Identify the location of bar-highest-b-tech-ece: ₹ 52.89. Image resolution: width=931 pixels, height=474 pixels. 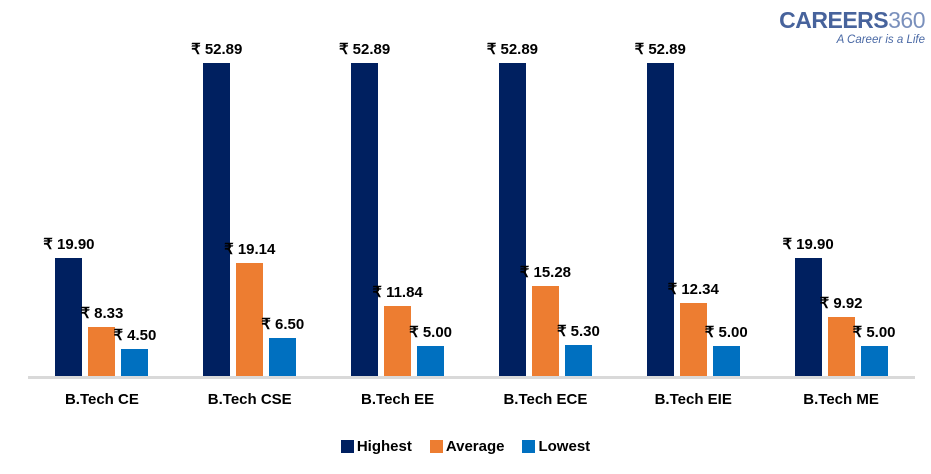
(512, 208).